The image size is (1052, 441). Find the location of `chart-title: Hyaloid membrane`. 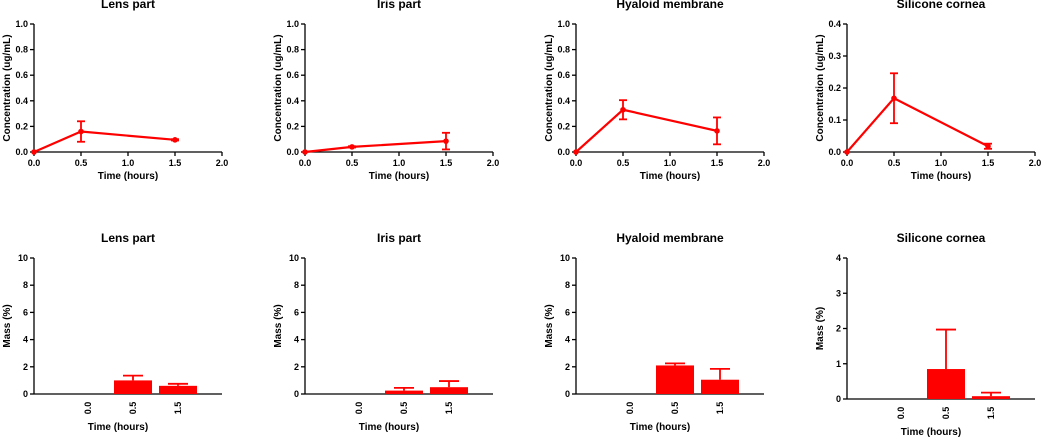

chart-title: Hyaloid membrane is located at coordinates (670, 5).